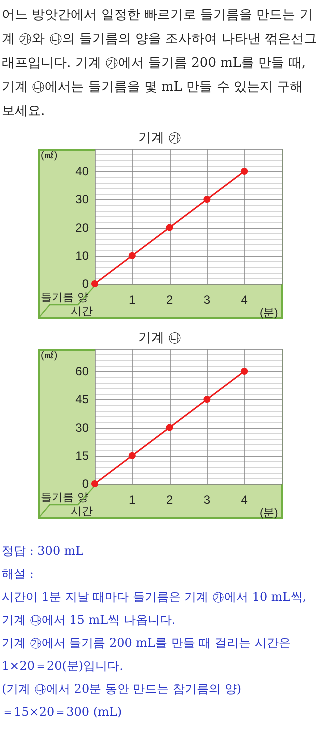 The height and width of the screenshot is (744, 320). I want to click on text: 시간이 1분 지날 때마다 들기름은 기계 ㉮에서 10 mL씩, 기계 ㉯에서 15 mL씩 나옵니다., so click(155, 609).